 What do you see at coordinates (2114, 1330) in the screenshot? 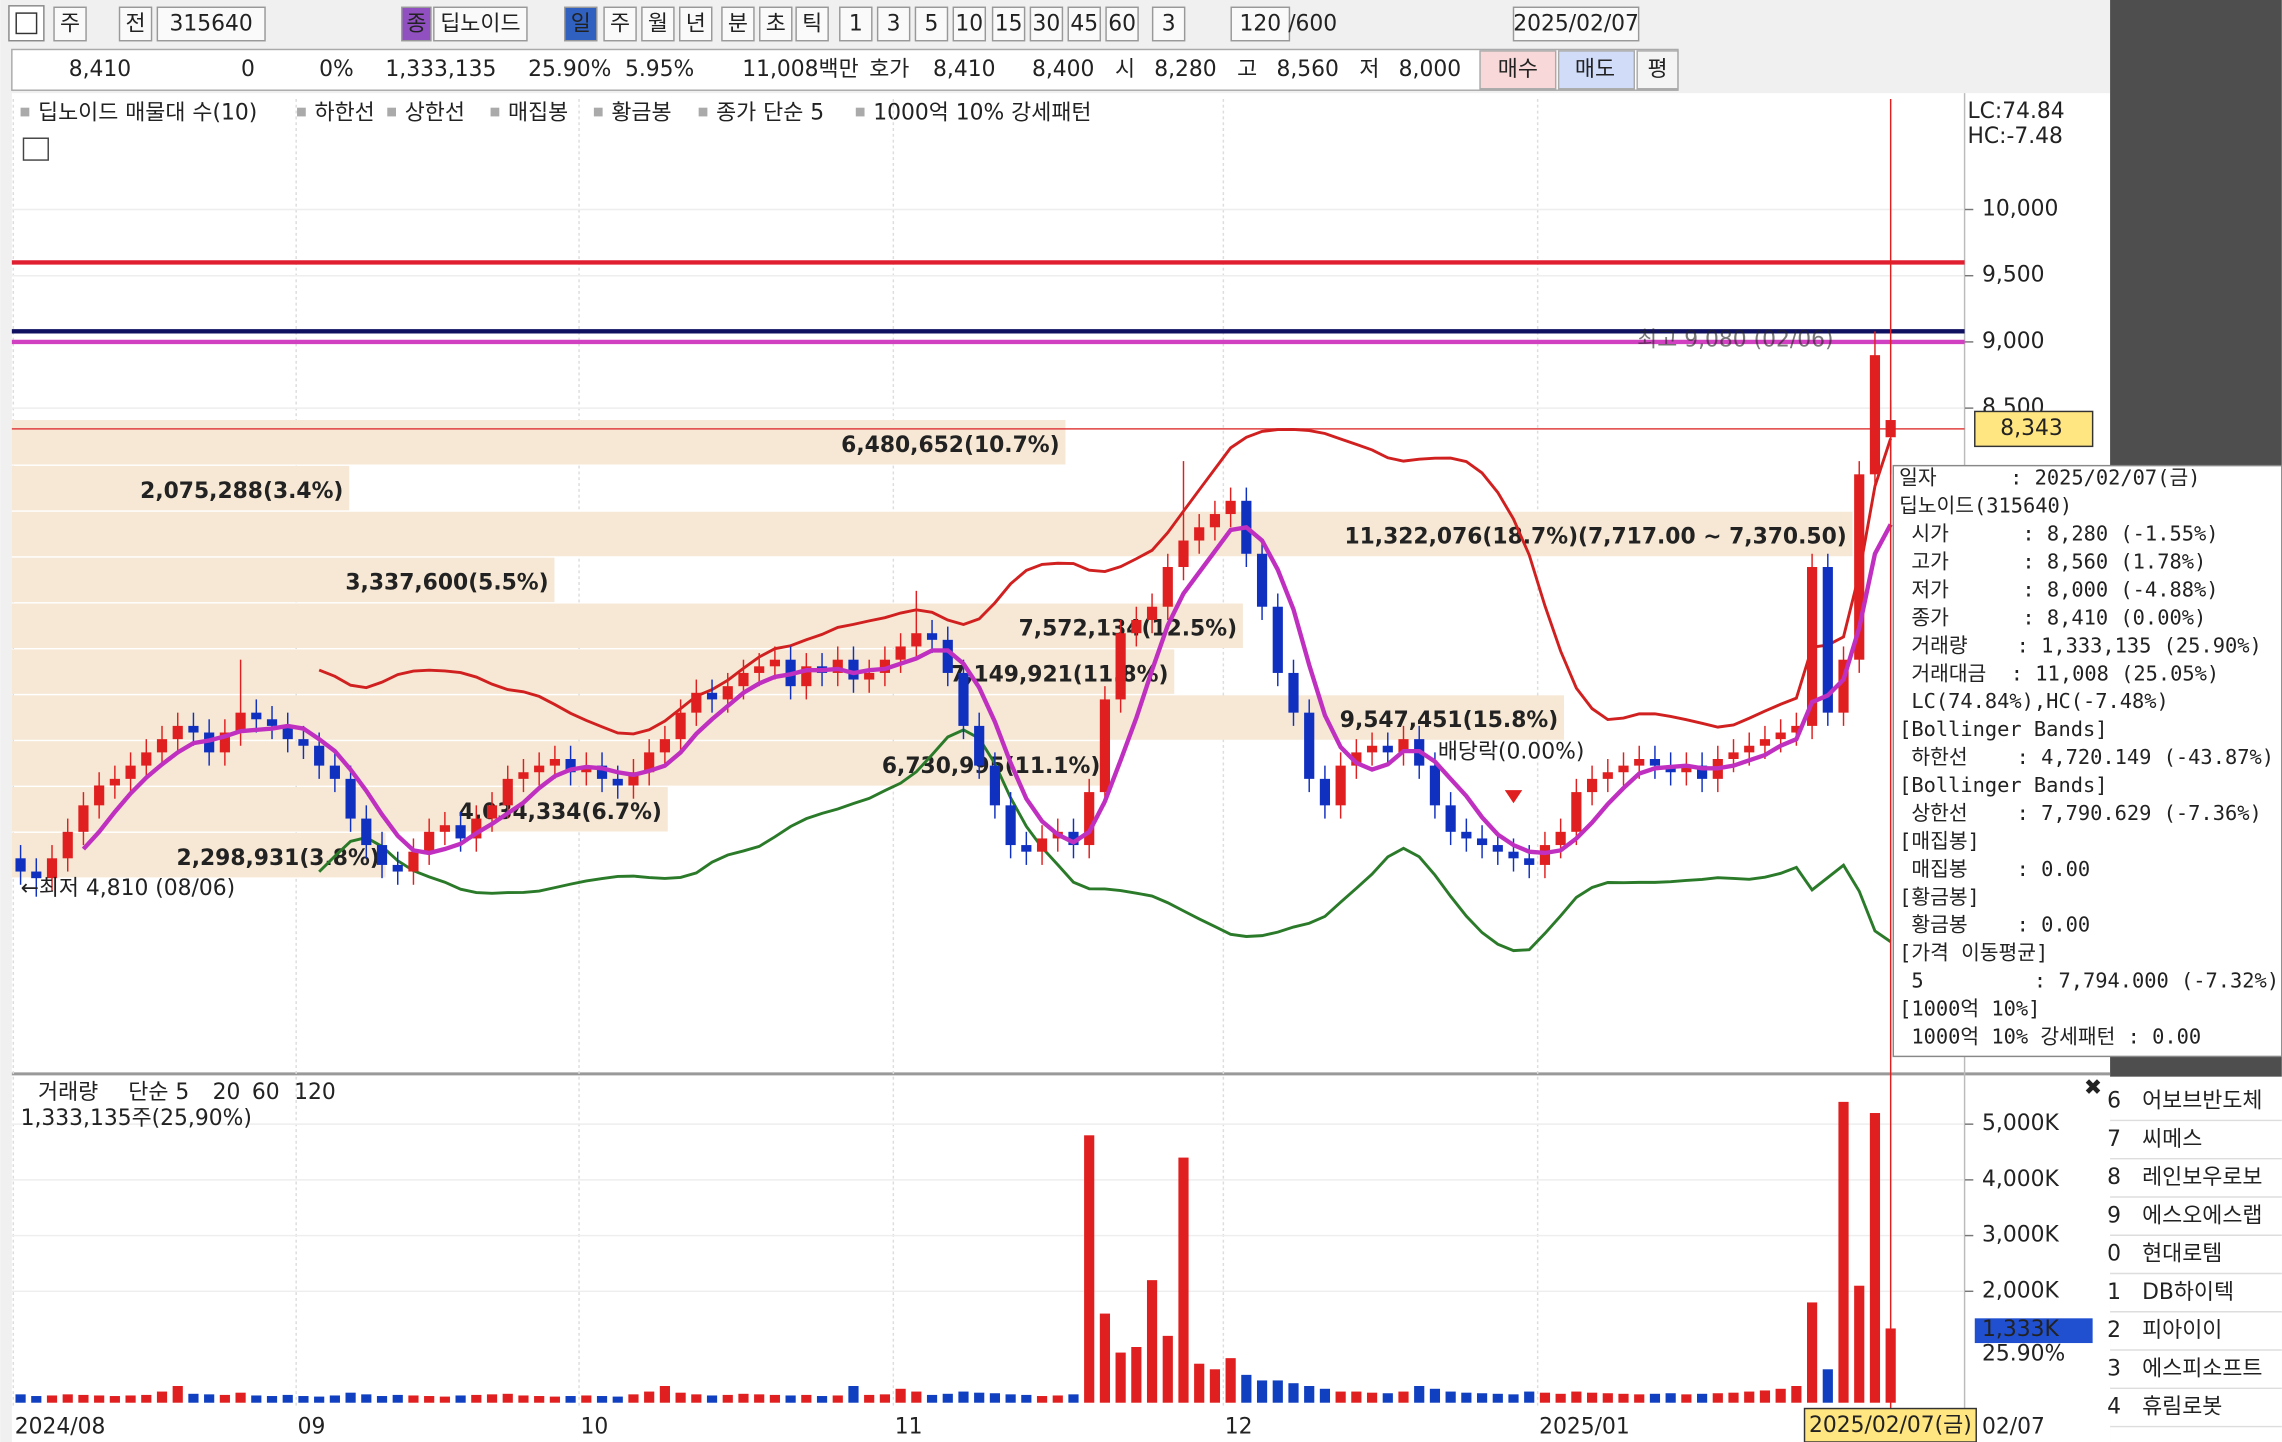
I see `side-row-rank: 2` at bounding box center [2114, 1330].